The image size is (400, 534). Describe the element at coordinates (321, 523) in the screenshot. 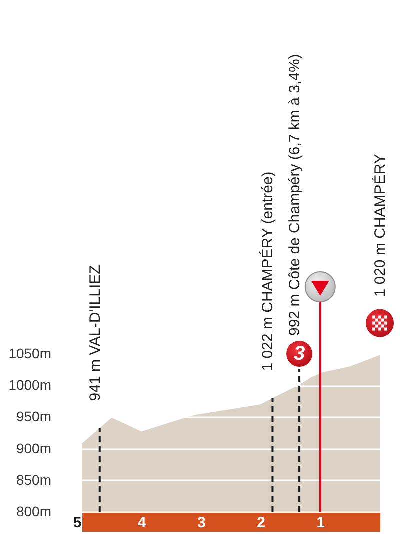

I see `x-tick-label: 1` at that location.